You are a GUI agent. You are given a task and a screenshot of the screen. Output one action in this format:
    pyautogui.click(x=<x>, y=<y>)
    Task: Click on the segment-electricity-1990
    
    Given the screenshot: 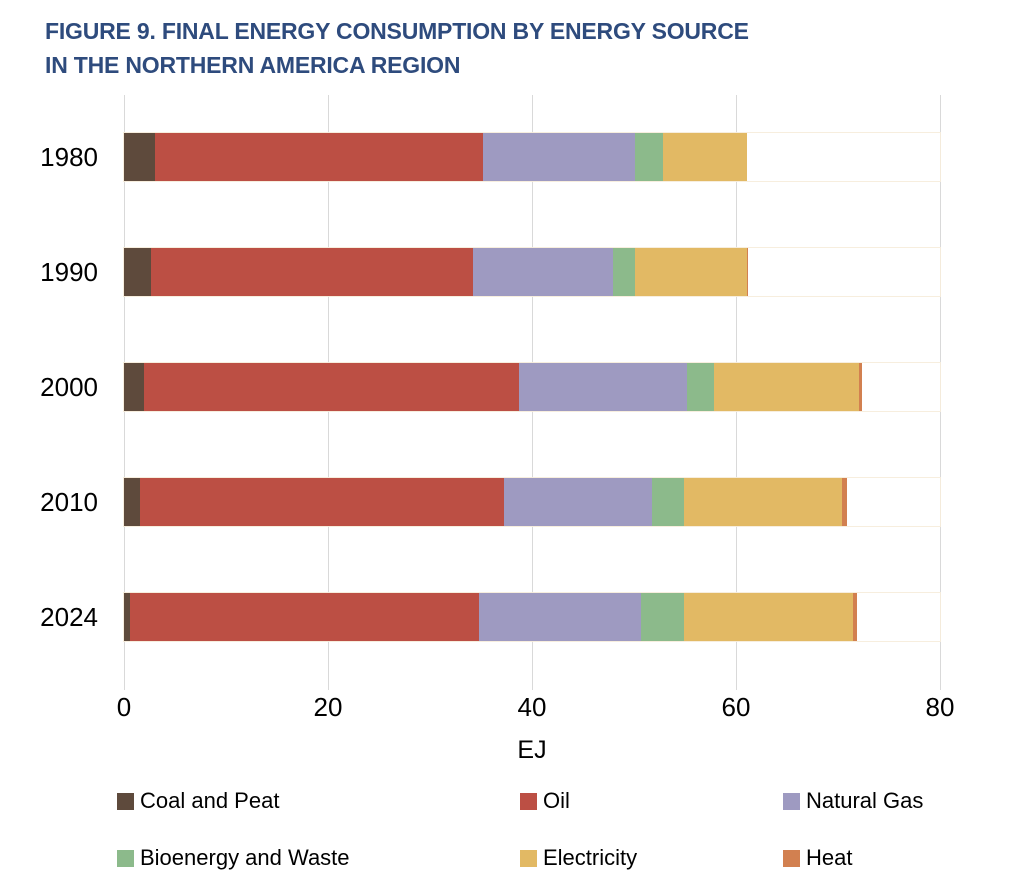 What is the action you would take?
    pyautogui.click(x=691, y=271)
    